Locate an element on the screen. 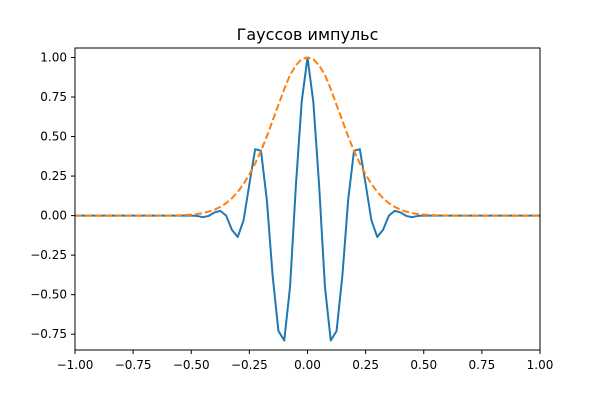 This screenshot has width=600, height=404. x-tick-label: 0.50 is located at coordinates (423, 365).